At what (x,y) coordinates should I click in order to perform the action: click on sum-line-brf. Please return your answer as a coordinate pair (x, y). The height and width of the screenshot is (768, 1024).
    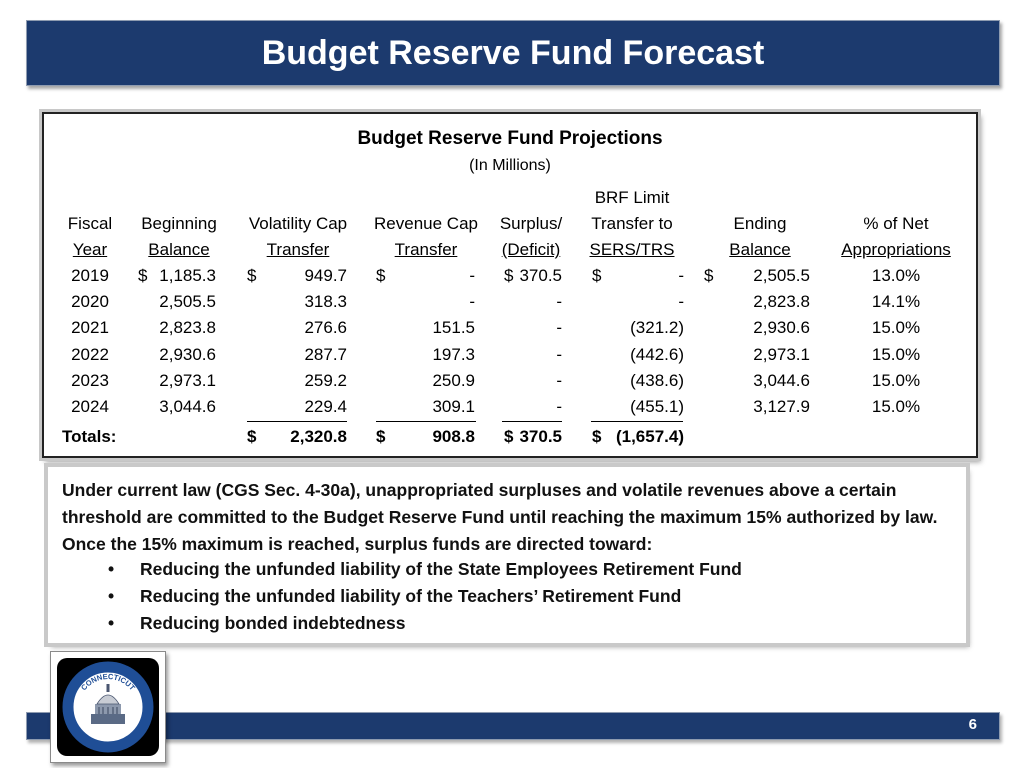
    Looking at the image, I should click on (637, 421).